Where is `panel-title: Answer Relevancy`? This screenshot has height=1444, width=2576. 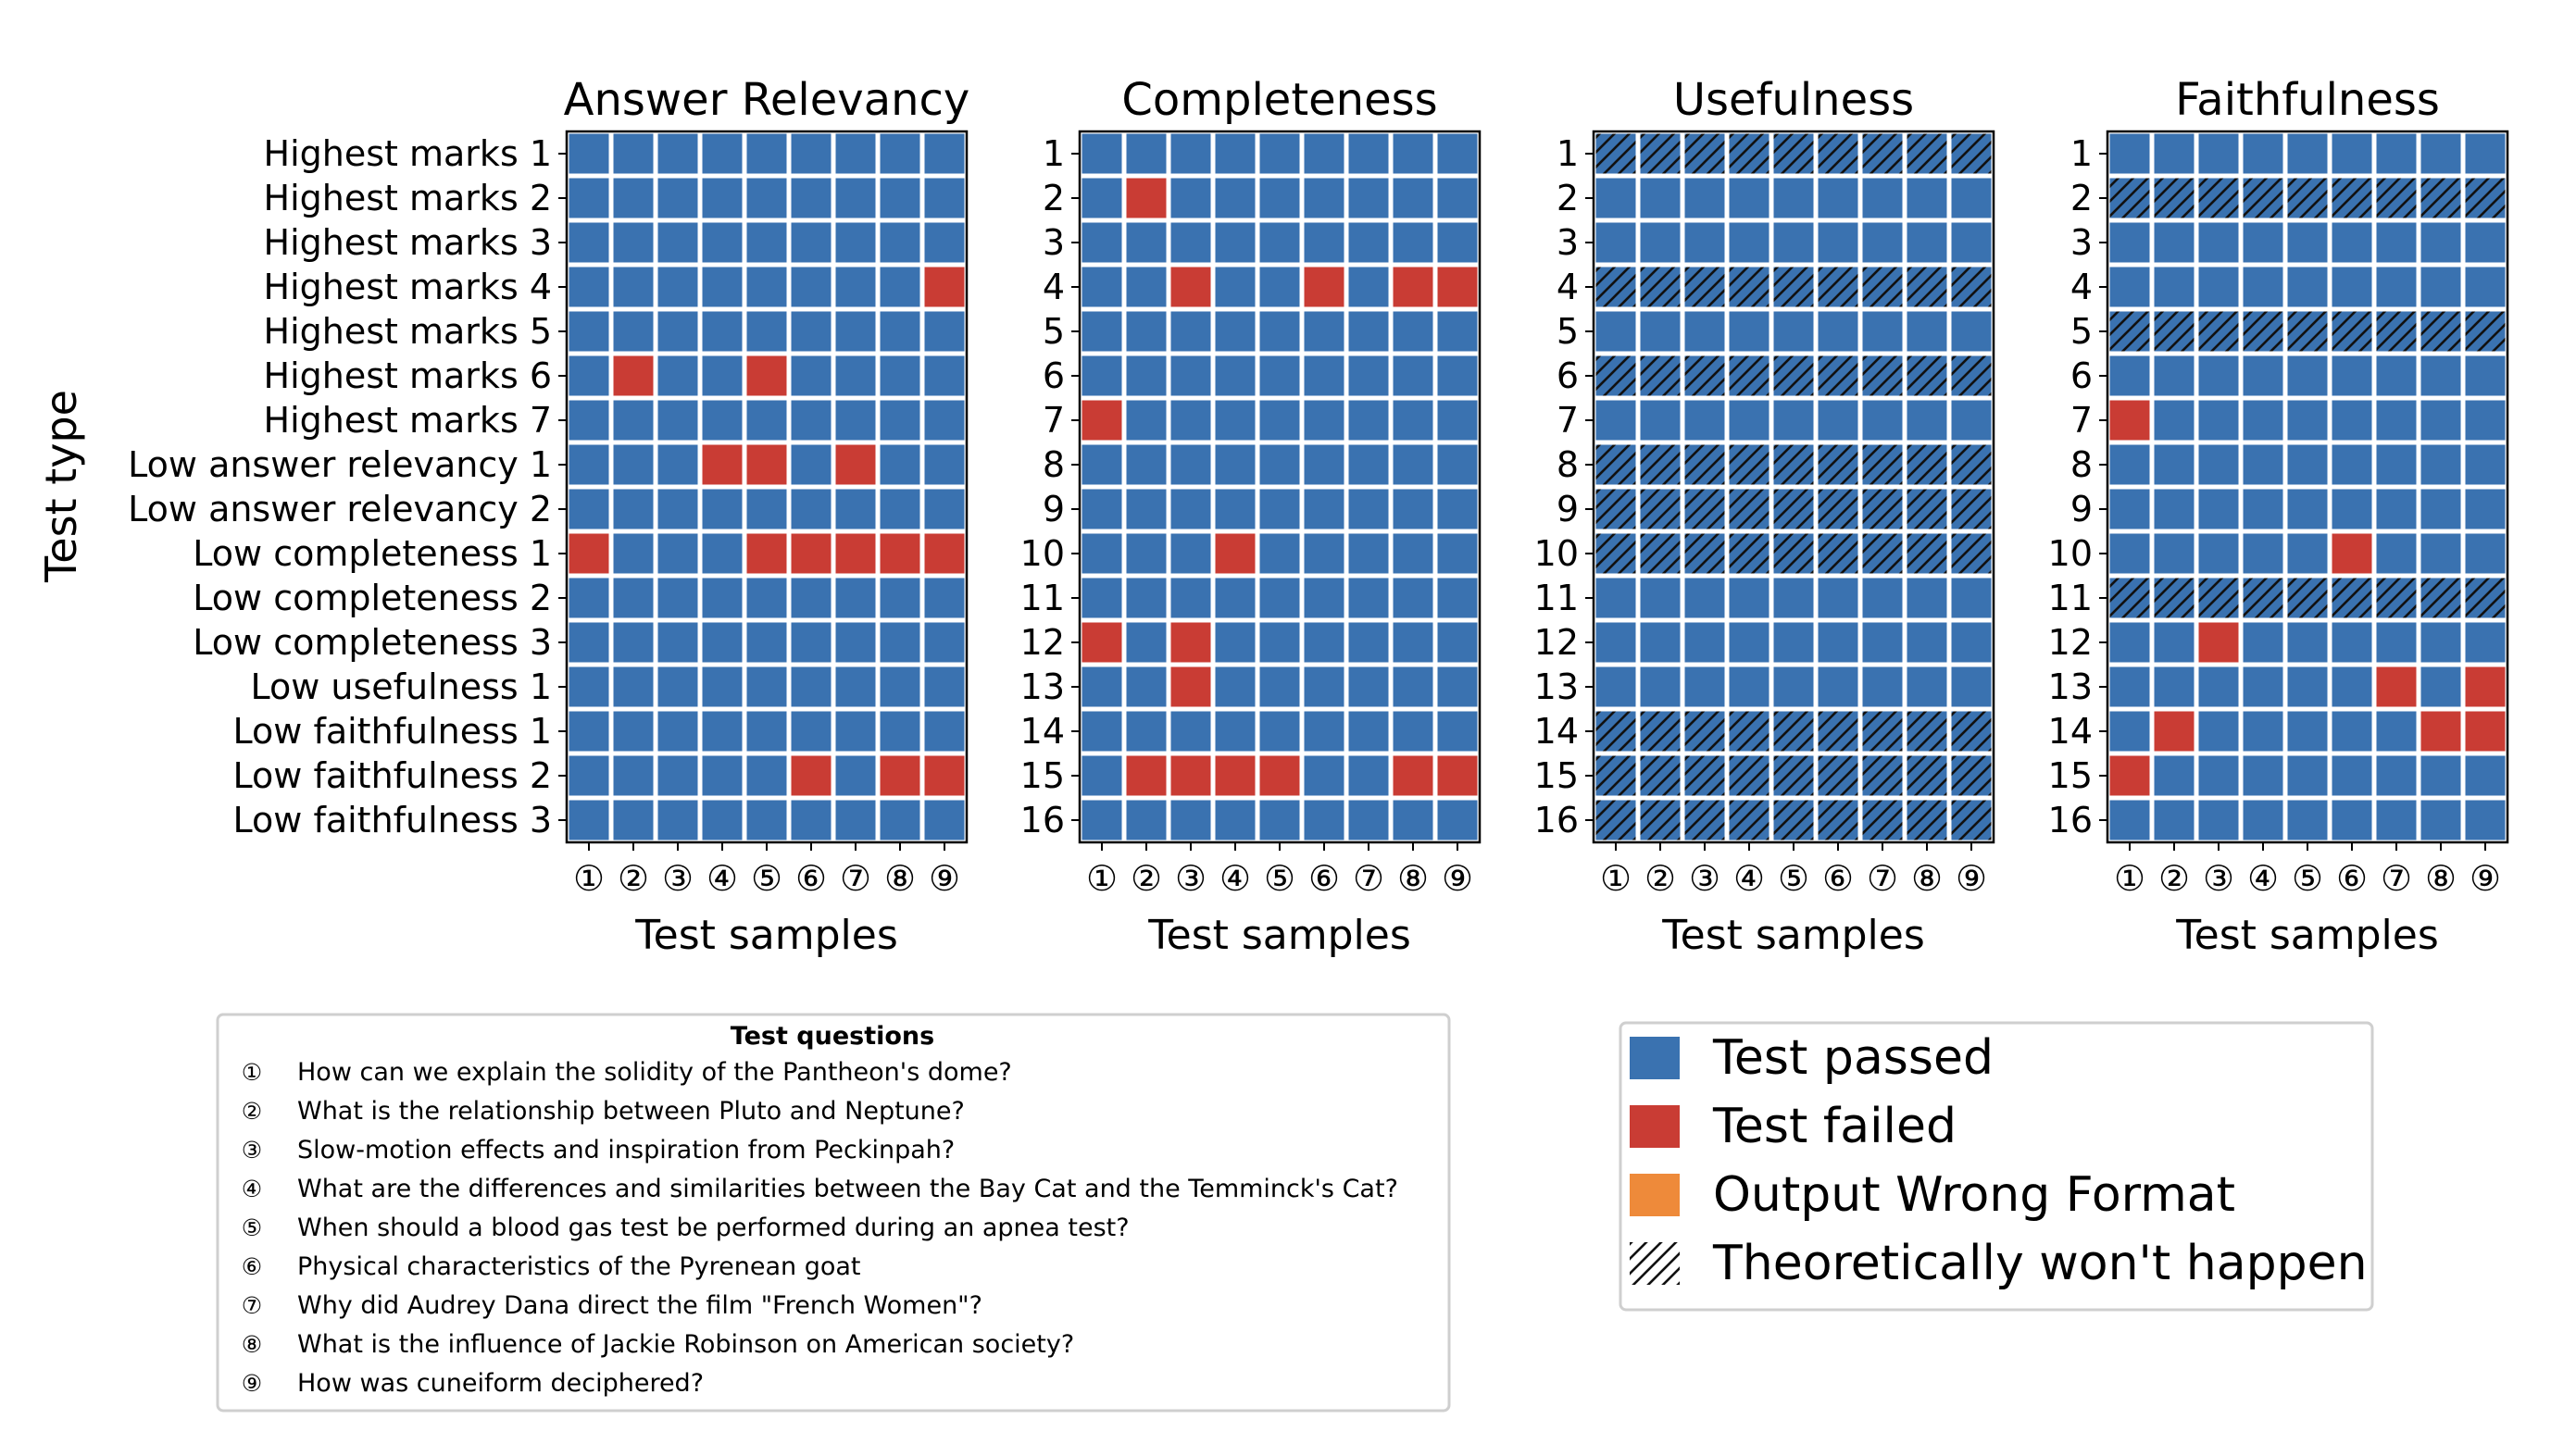
panel-title: Answer Relevancy is located at coordinates (767, 100).